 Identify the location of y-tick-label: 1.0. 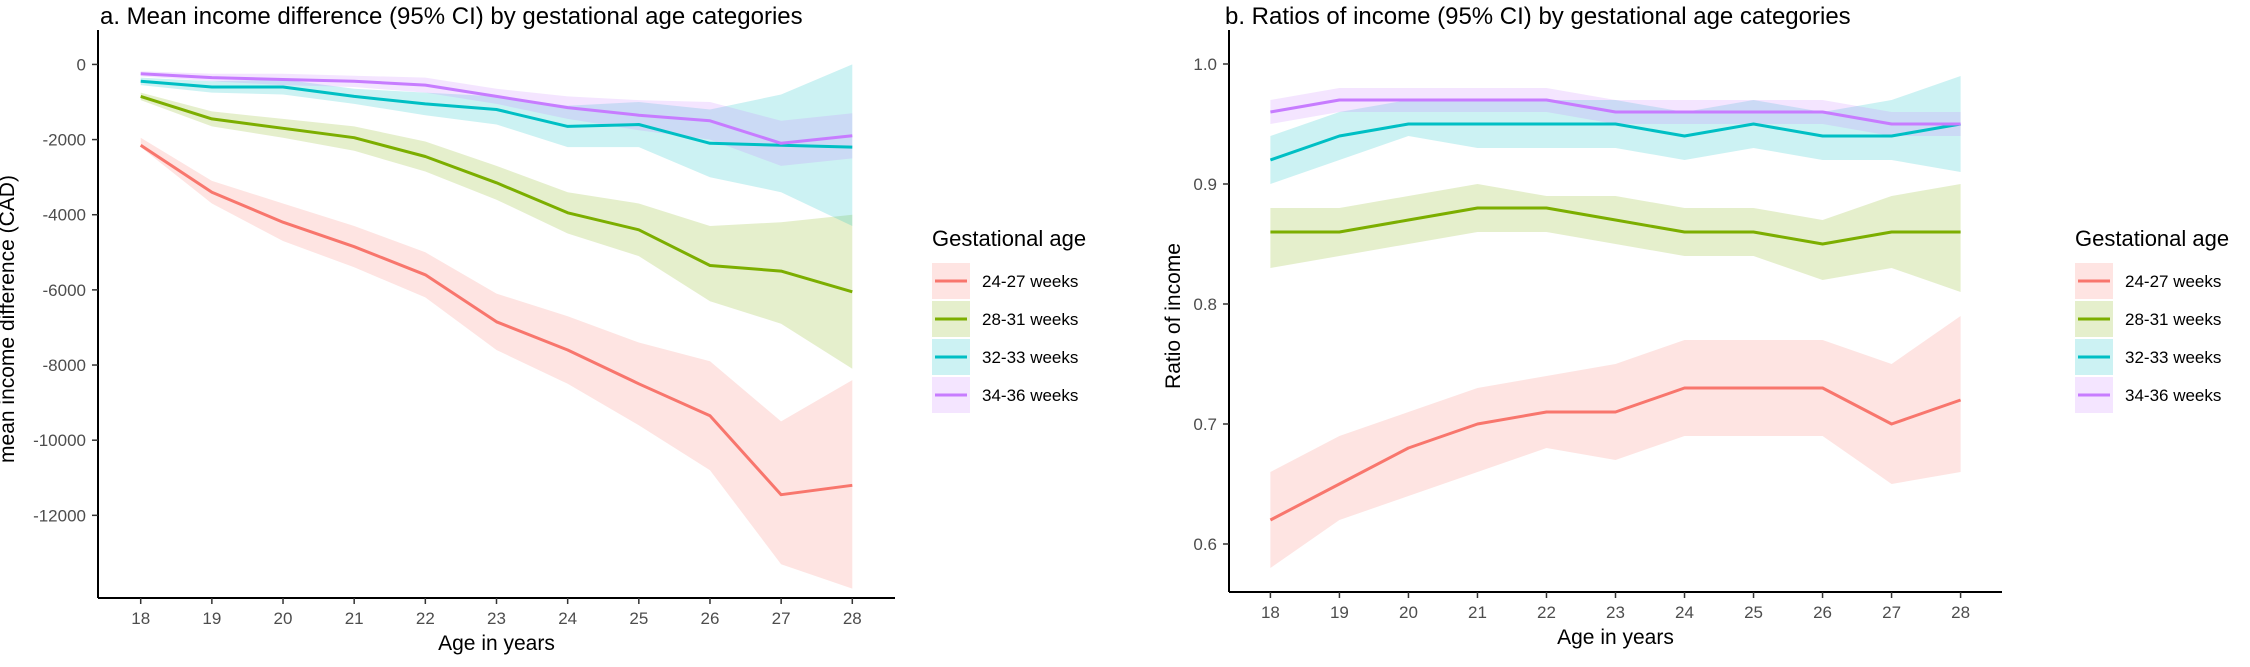
(1205, 64).